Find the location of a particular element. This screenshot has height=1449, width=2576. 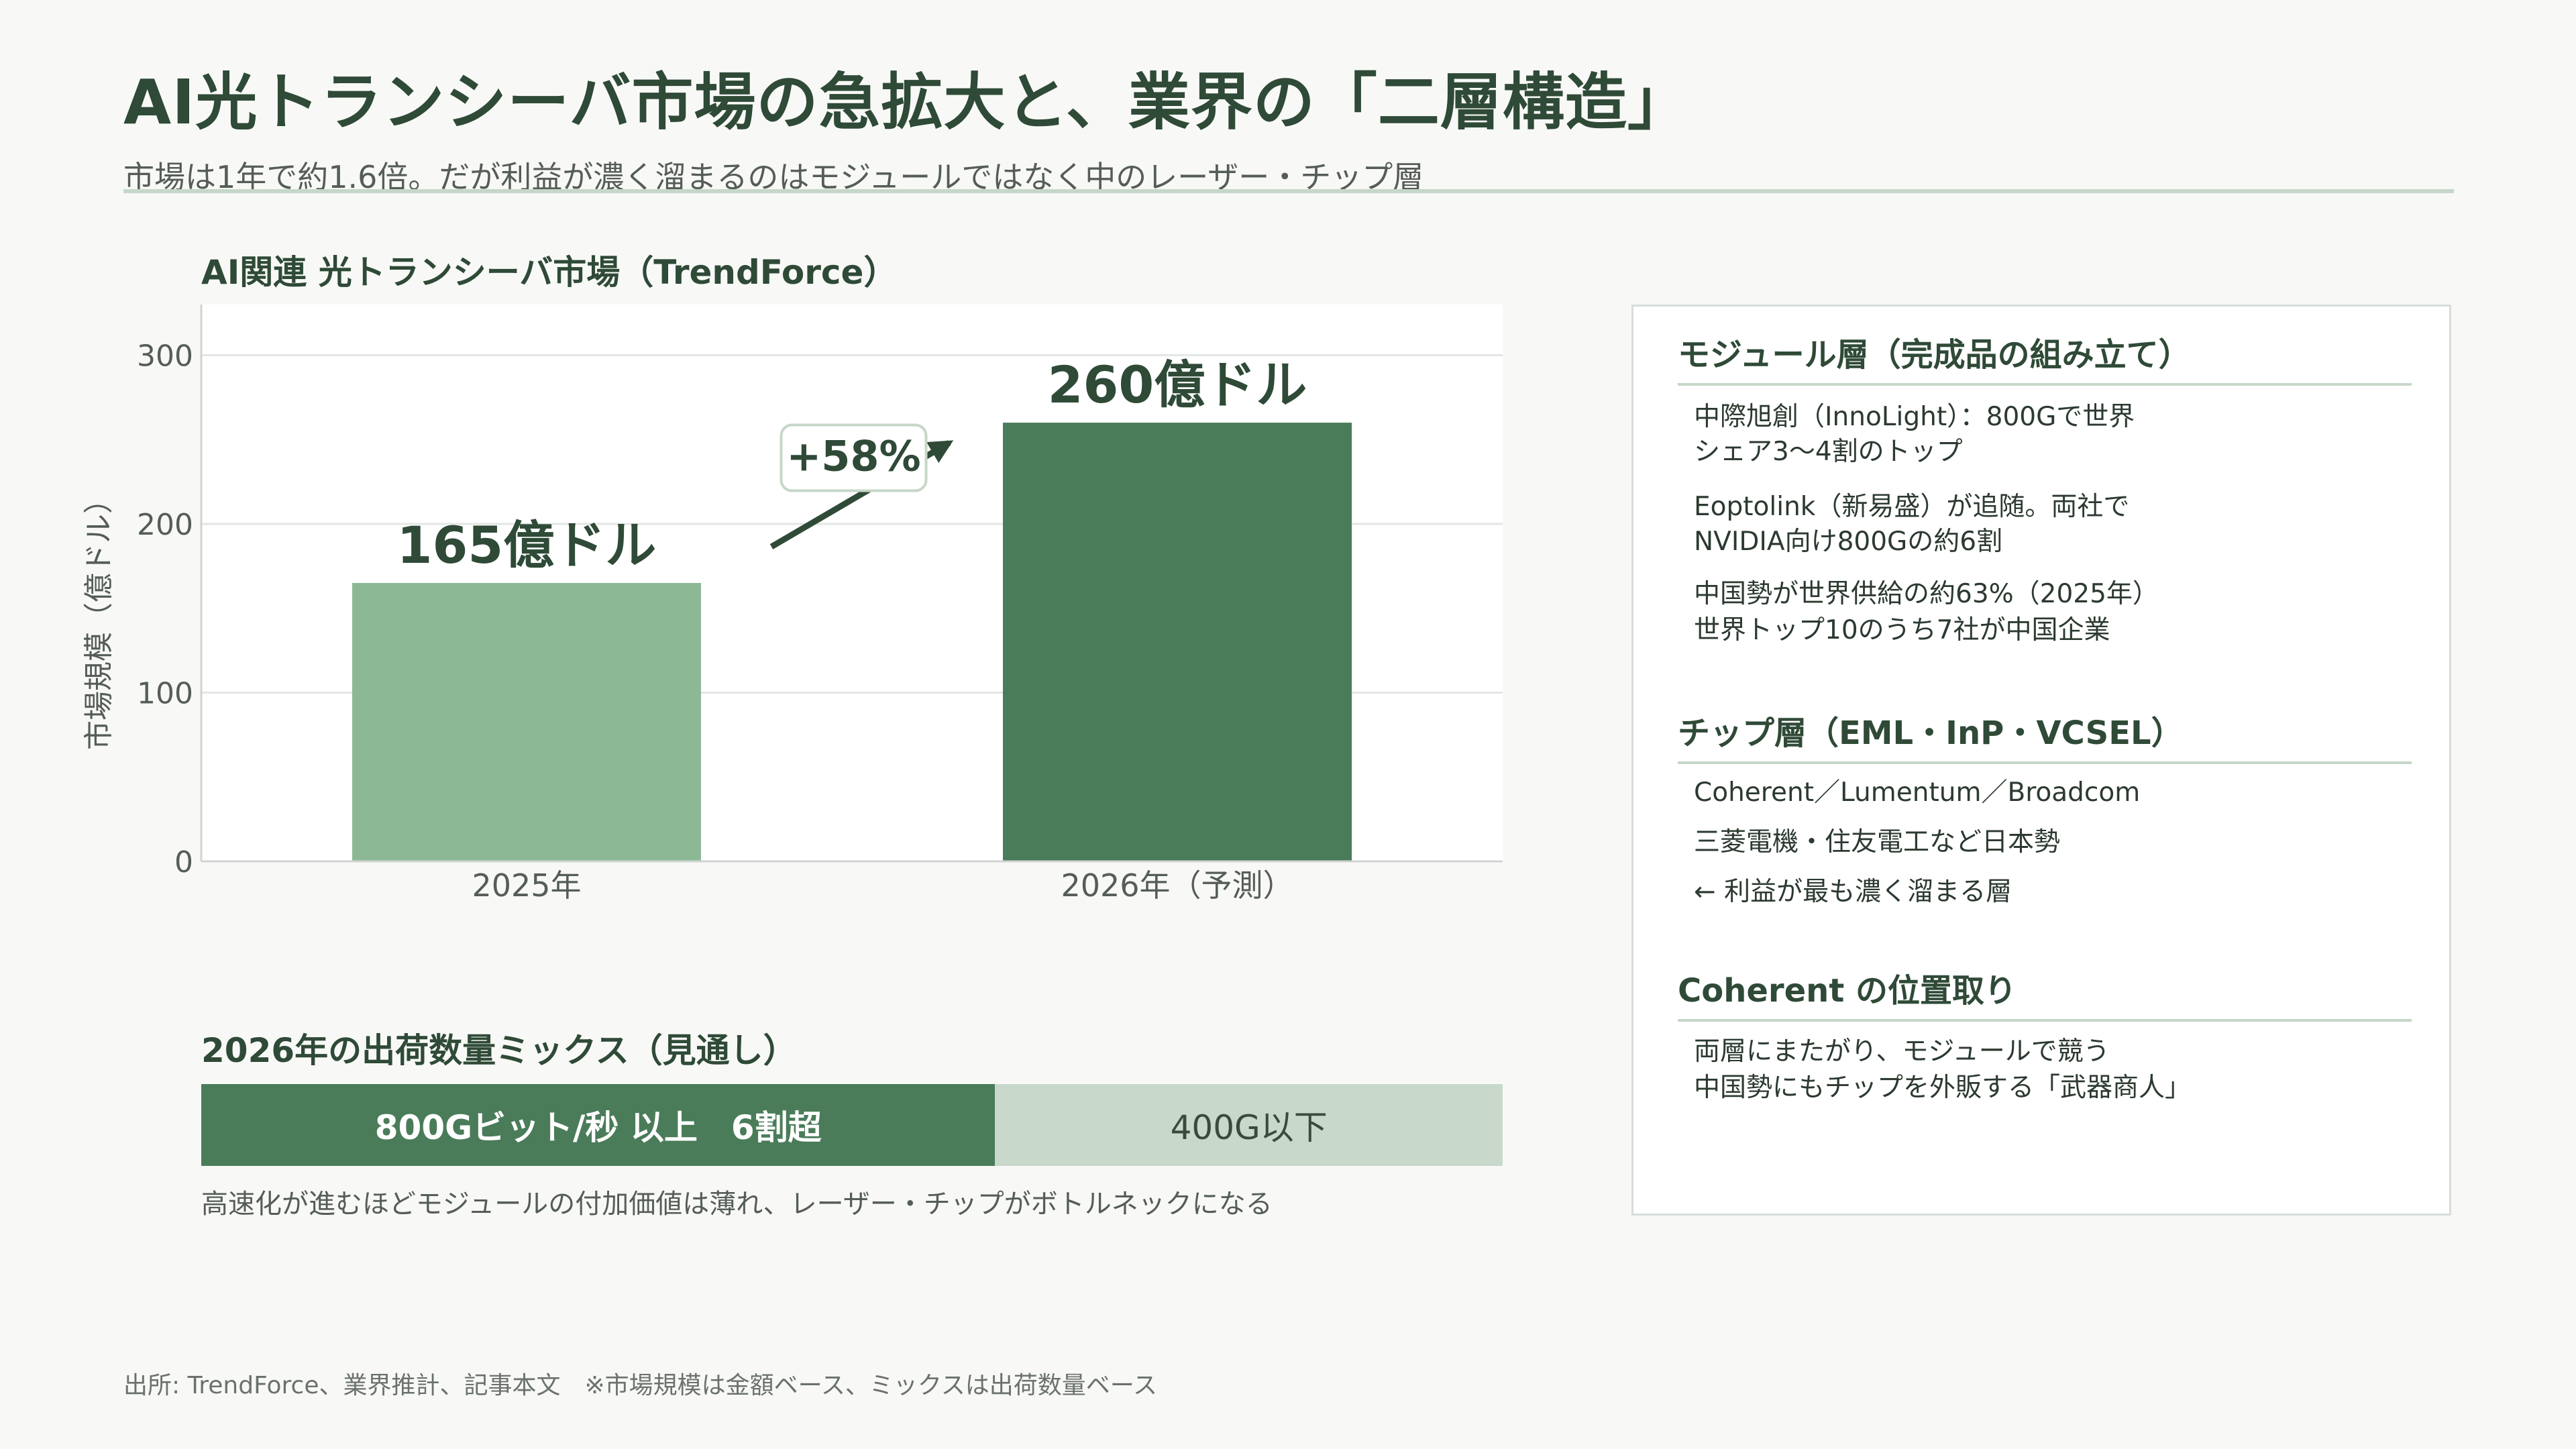

coherent-heading: Coherent の位置取り is located at coordinates (2045, 993).